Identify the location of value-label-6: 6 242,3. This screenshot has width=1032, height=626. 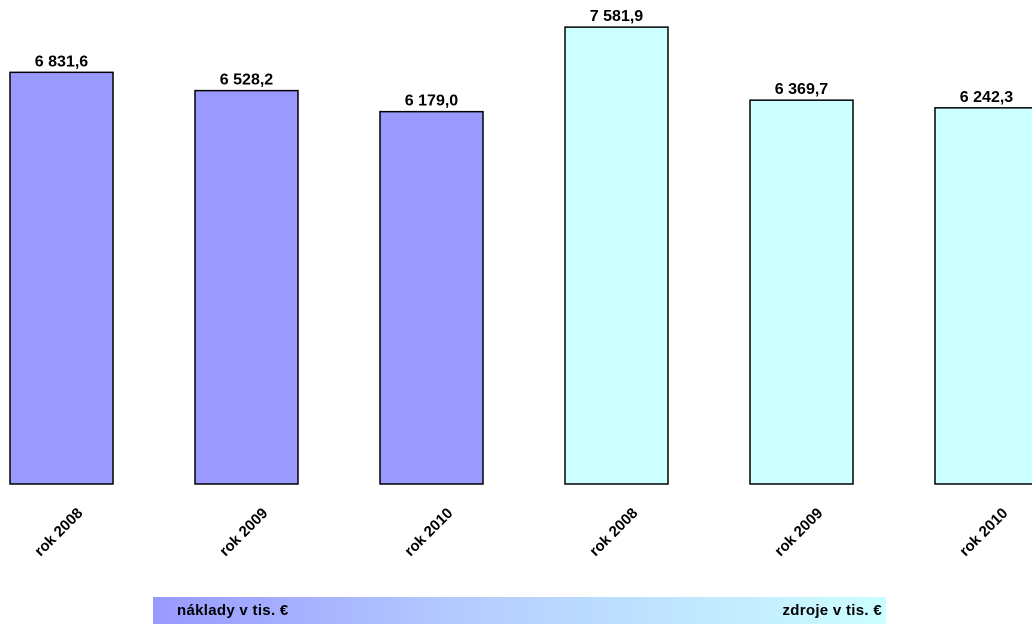
(986, 97).